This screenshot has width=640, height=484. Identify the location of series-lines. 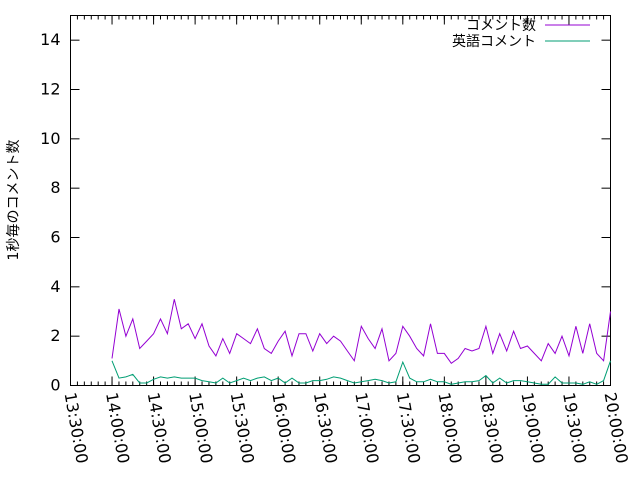
(361, 342).